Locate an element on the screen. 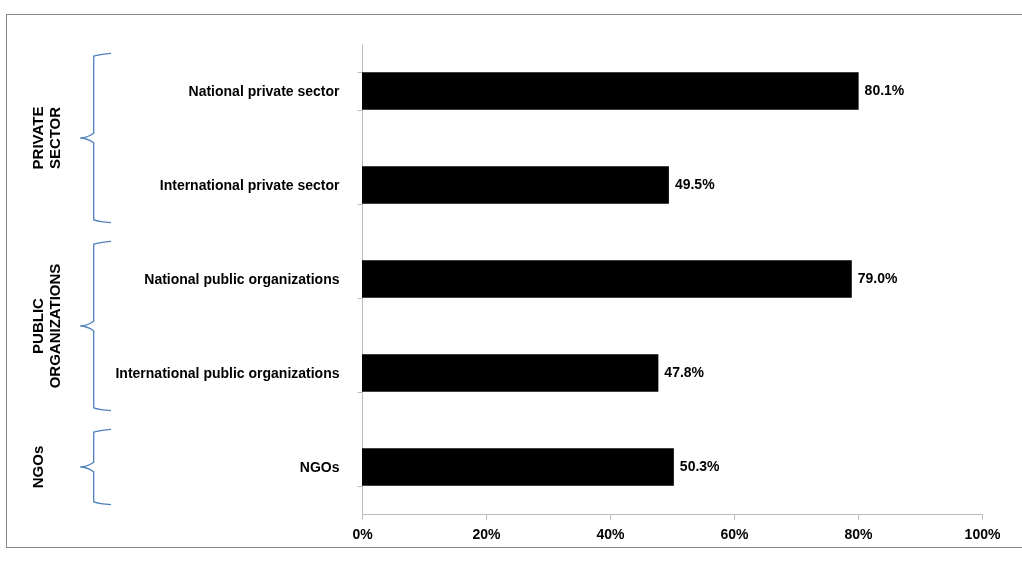  y-tick-label: International private sector is located at coordinates (250, 184).